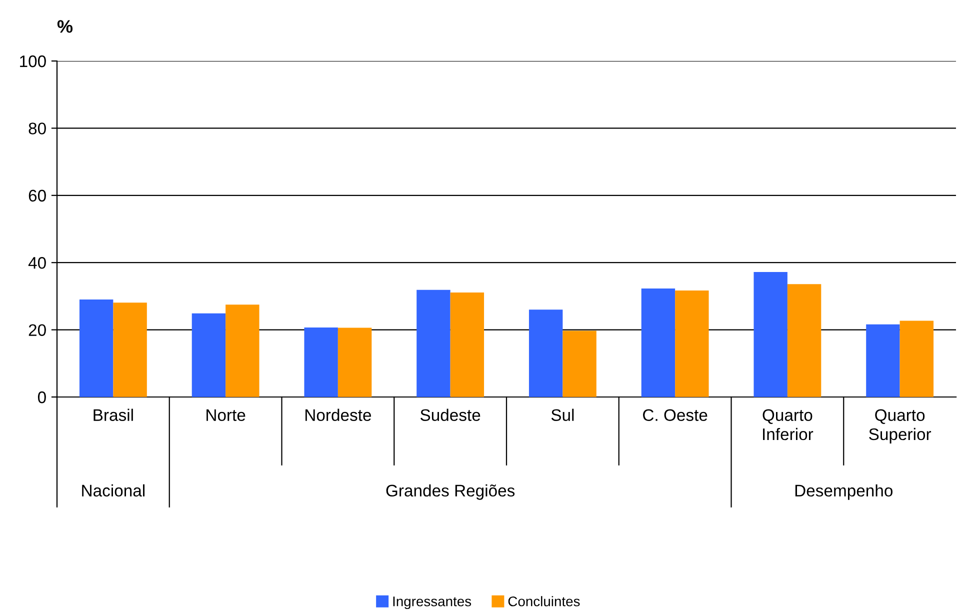  I want to click on y-tick-label: 80, so click(37, 128).